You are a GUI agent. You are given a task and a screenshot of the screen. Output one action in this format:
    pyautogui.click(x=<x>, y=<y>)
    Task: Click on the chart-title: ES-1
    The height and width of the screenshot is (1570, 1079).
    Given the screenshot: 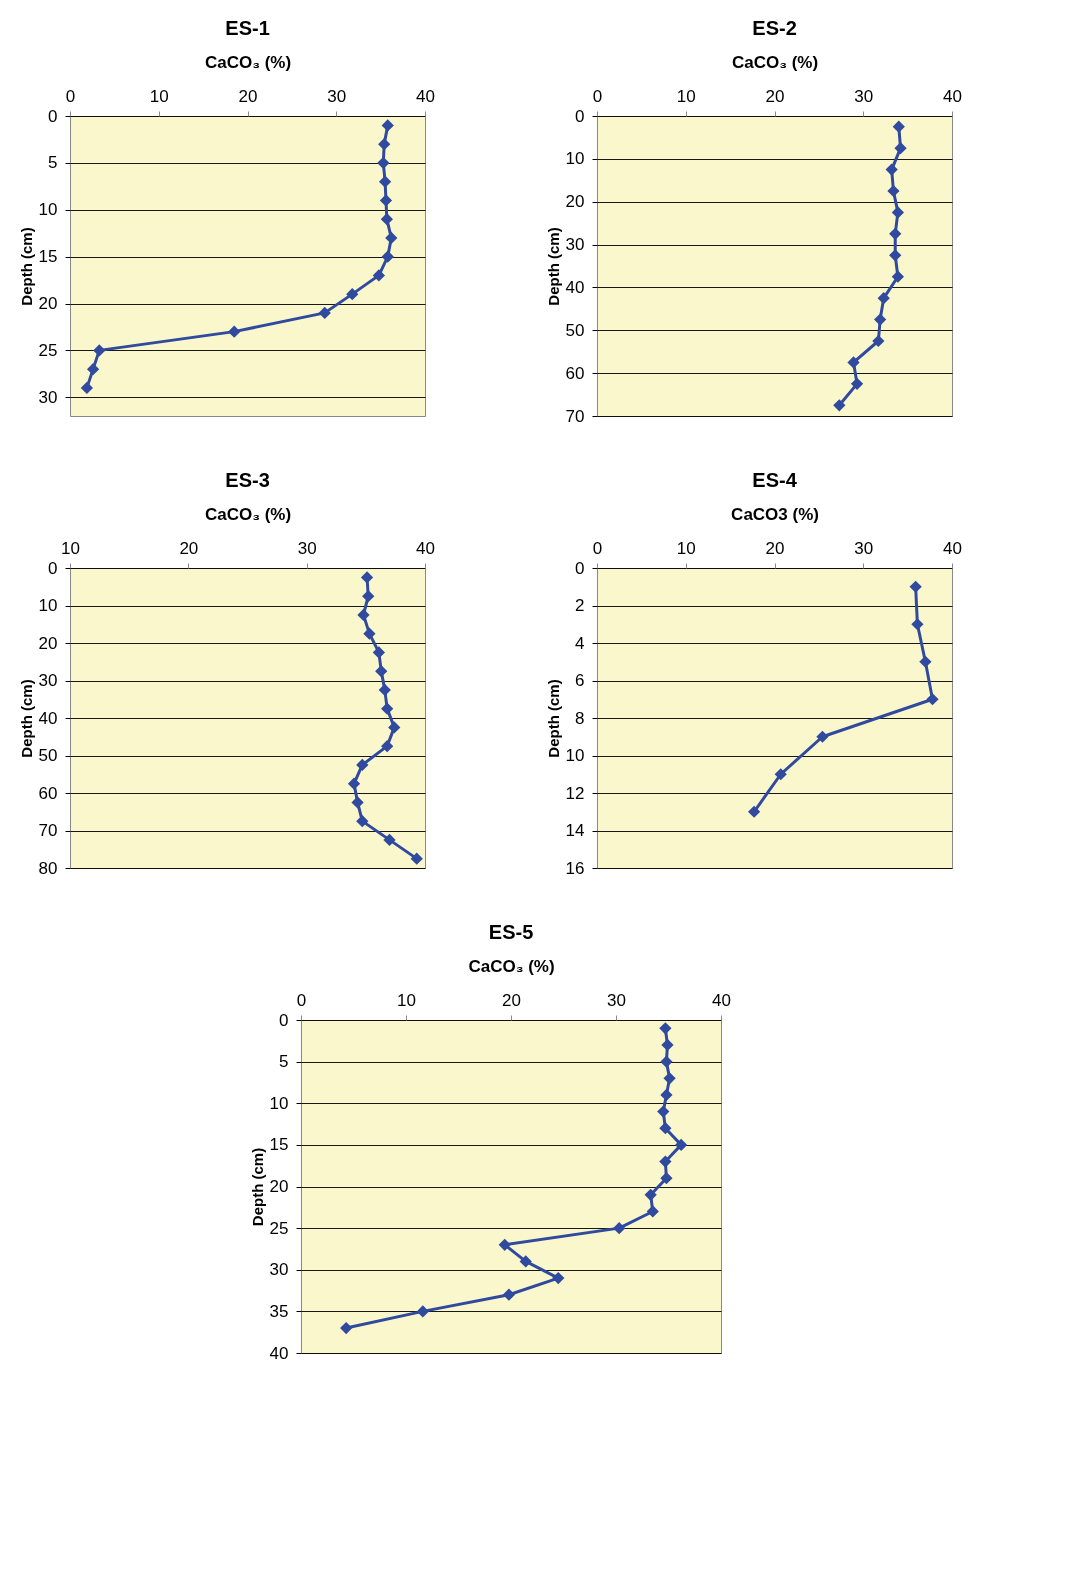 What is the action you would take?
    pyautogui.click(x=247, y=28)
    